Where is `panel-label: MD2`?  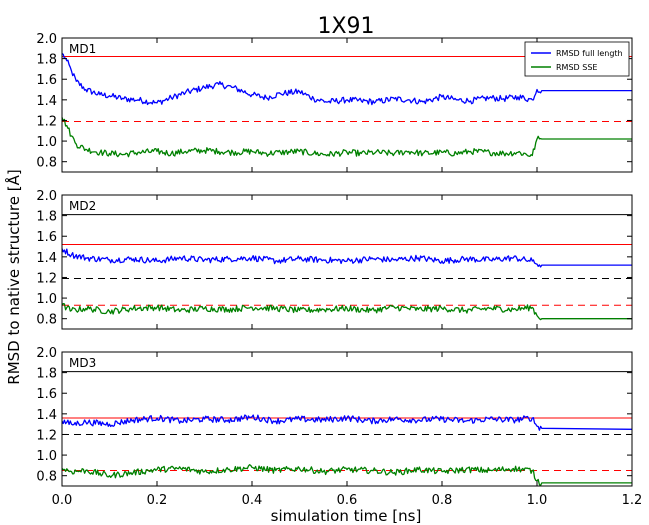
panel-label: MD2 is located at coordinates (82, 206).